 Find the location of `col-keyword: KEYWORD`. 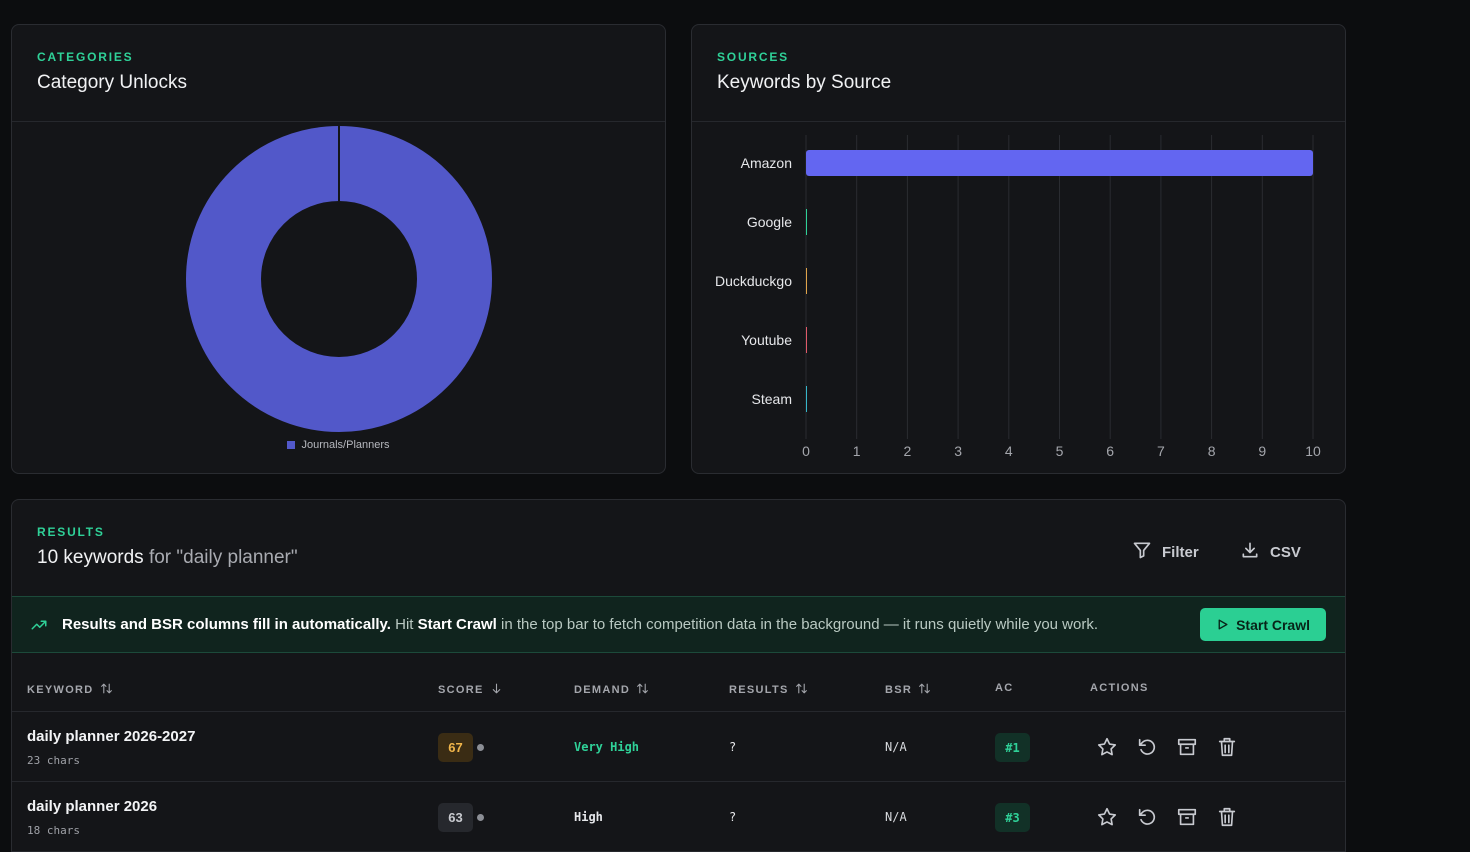

col-keyword: KEYWORD is located at coordinates (70, 690).